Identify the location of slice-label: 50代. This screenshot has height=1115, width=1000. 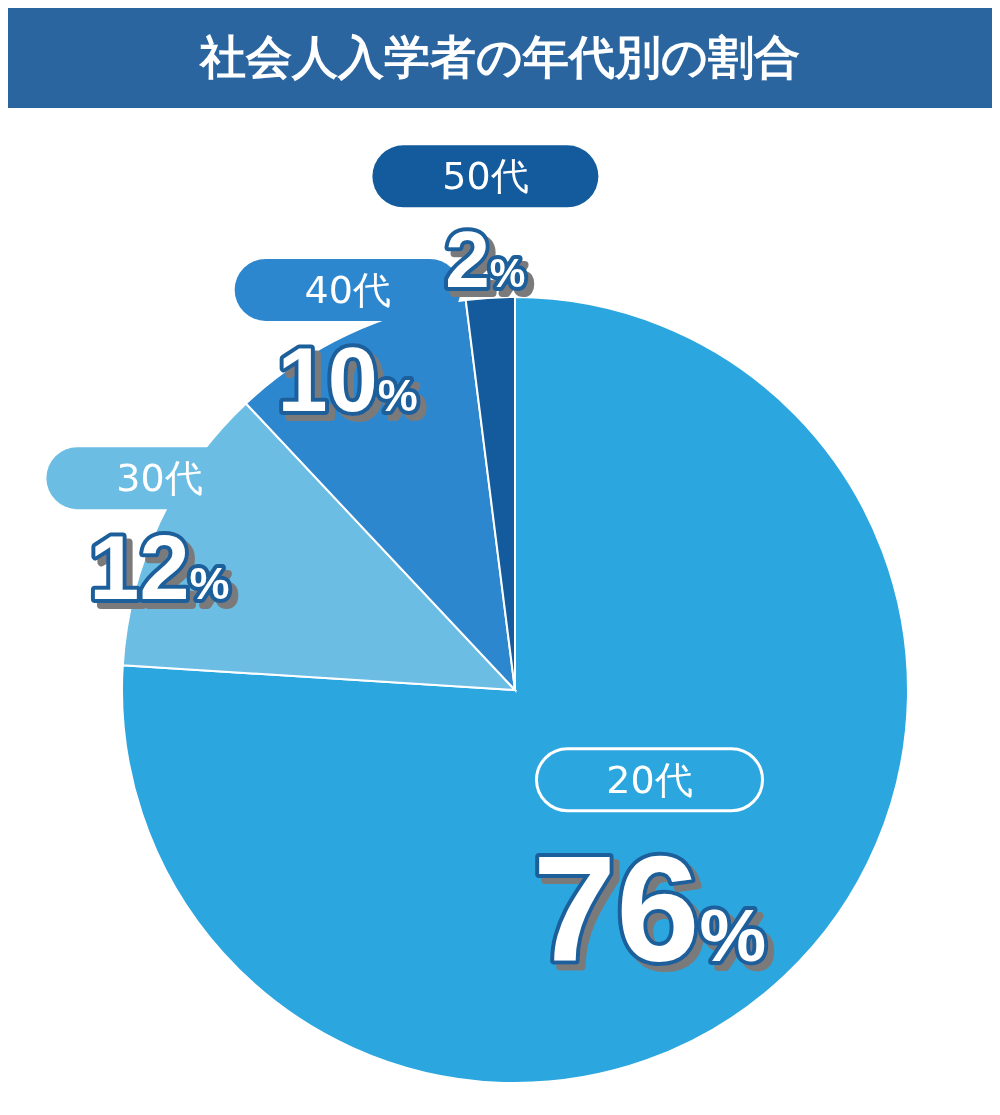
(485, 176).